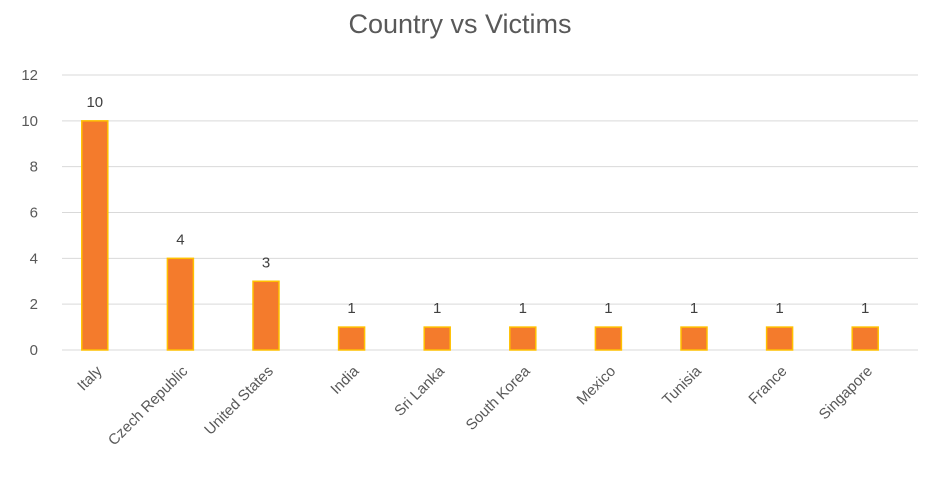 This screenshot has width=928, height=478. I want to click on y-tick-label: 6, so click(34, 213).